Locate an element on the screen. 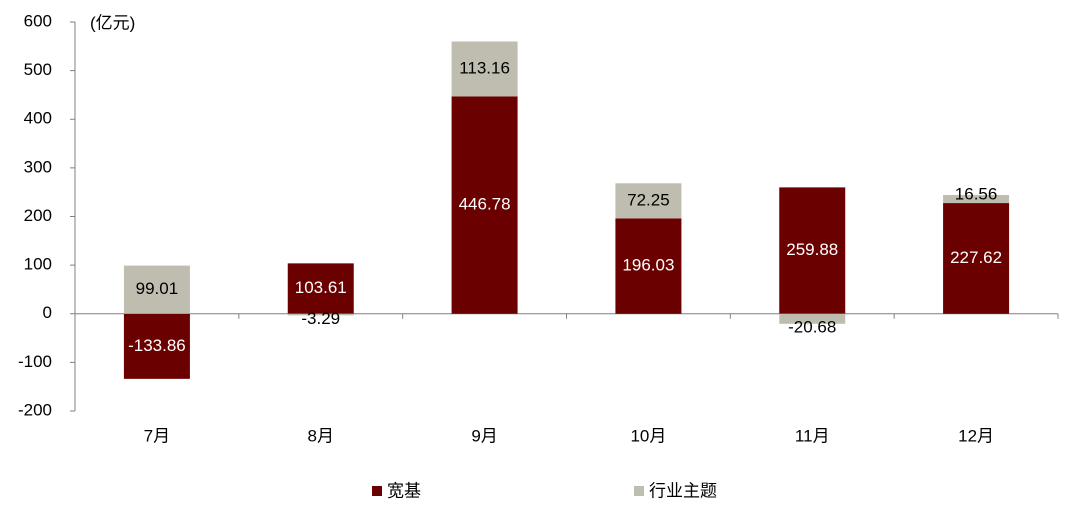 The width and height of the screenshot is (1080, 507). y-tick-label: -100 is located at coordinates (35, 361).